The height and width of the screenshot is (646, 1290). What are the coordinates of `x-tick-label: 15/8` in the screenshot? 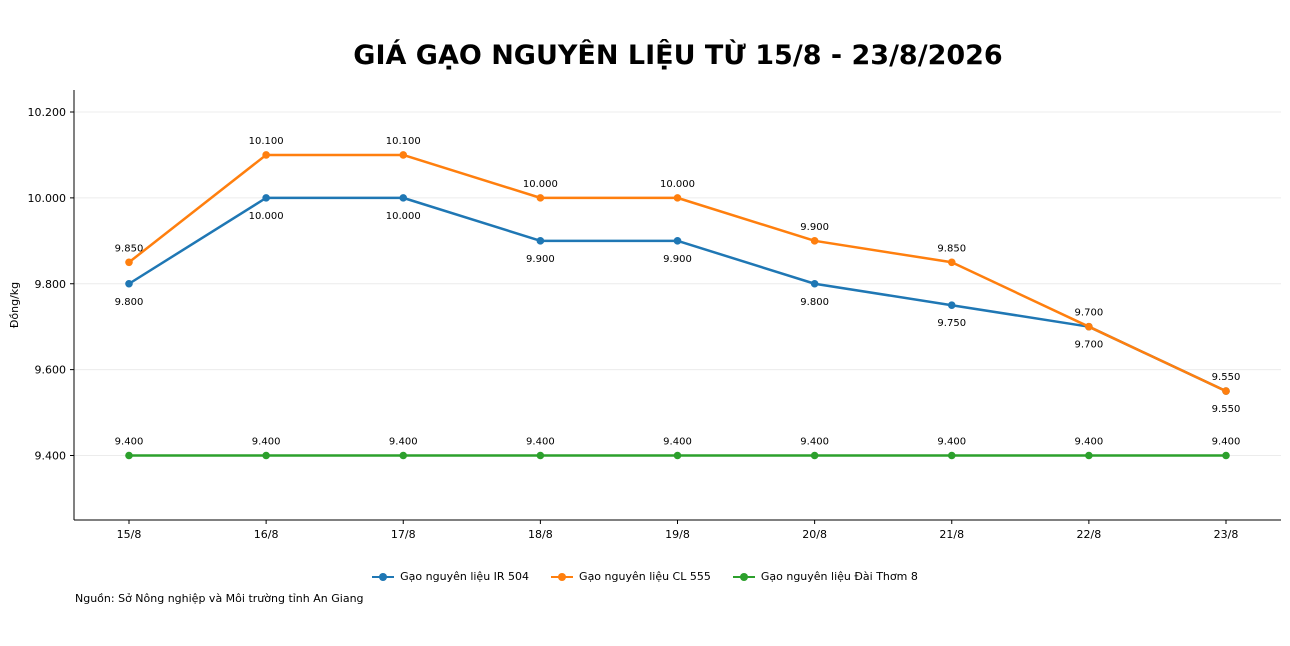 It's located at (129, 534).